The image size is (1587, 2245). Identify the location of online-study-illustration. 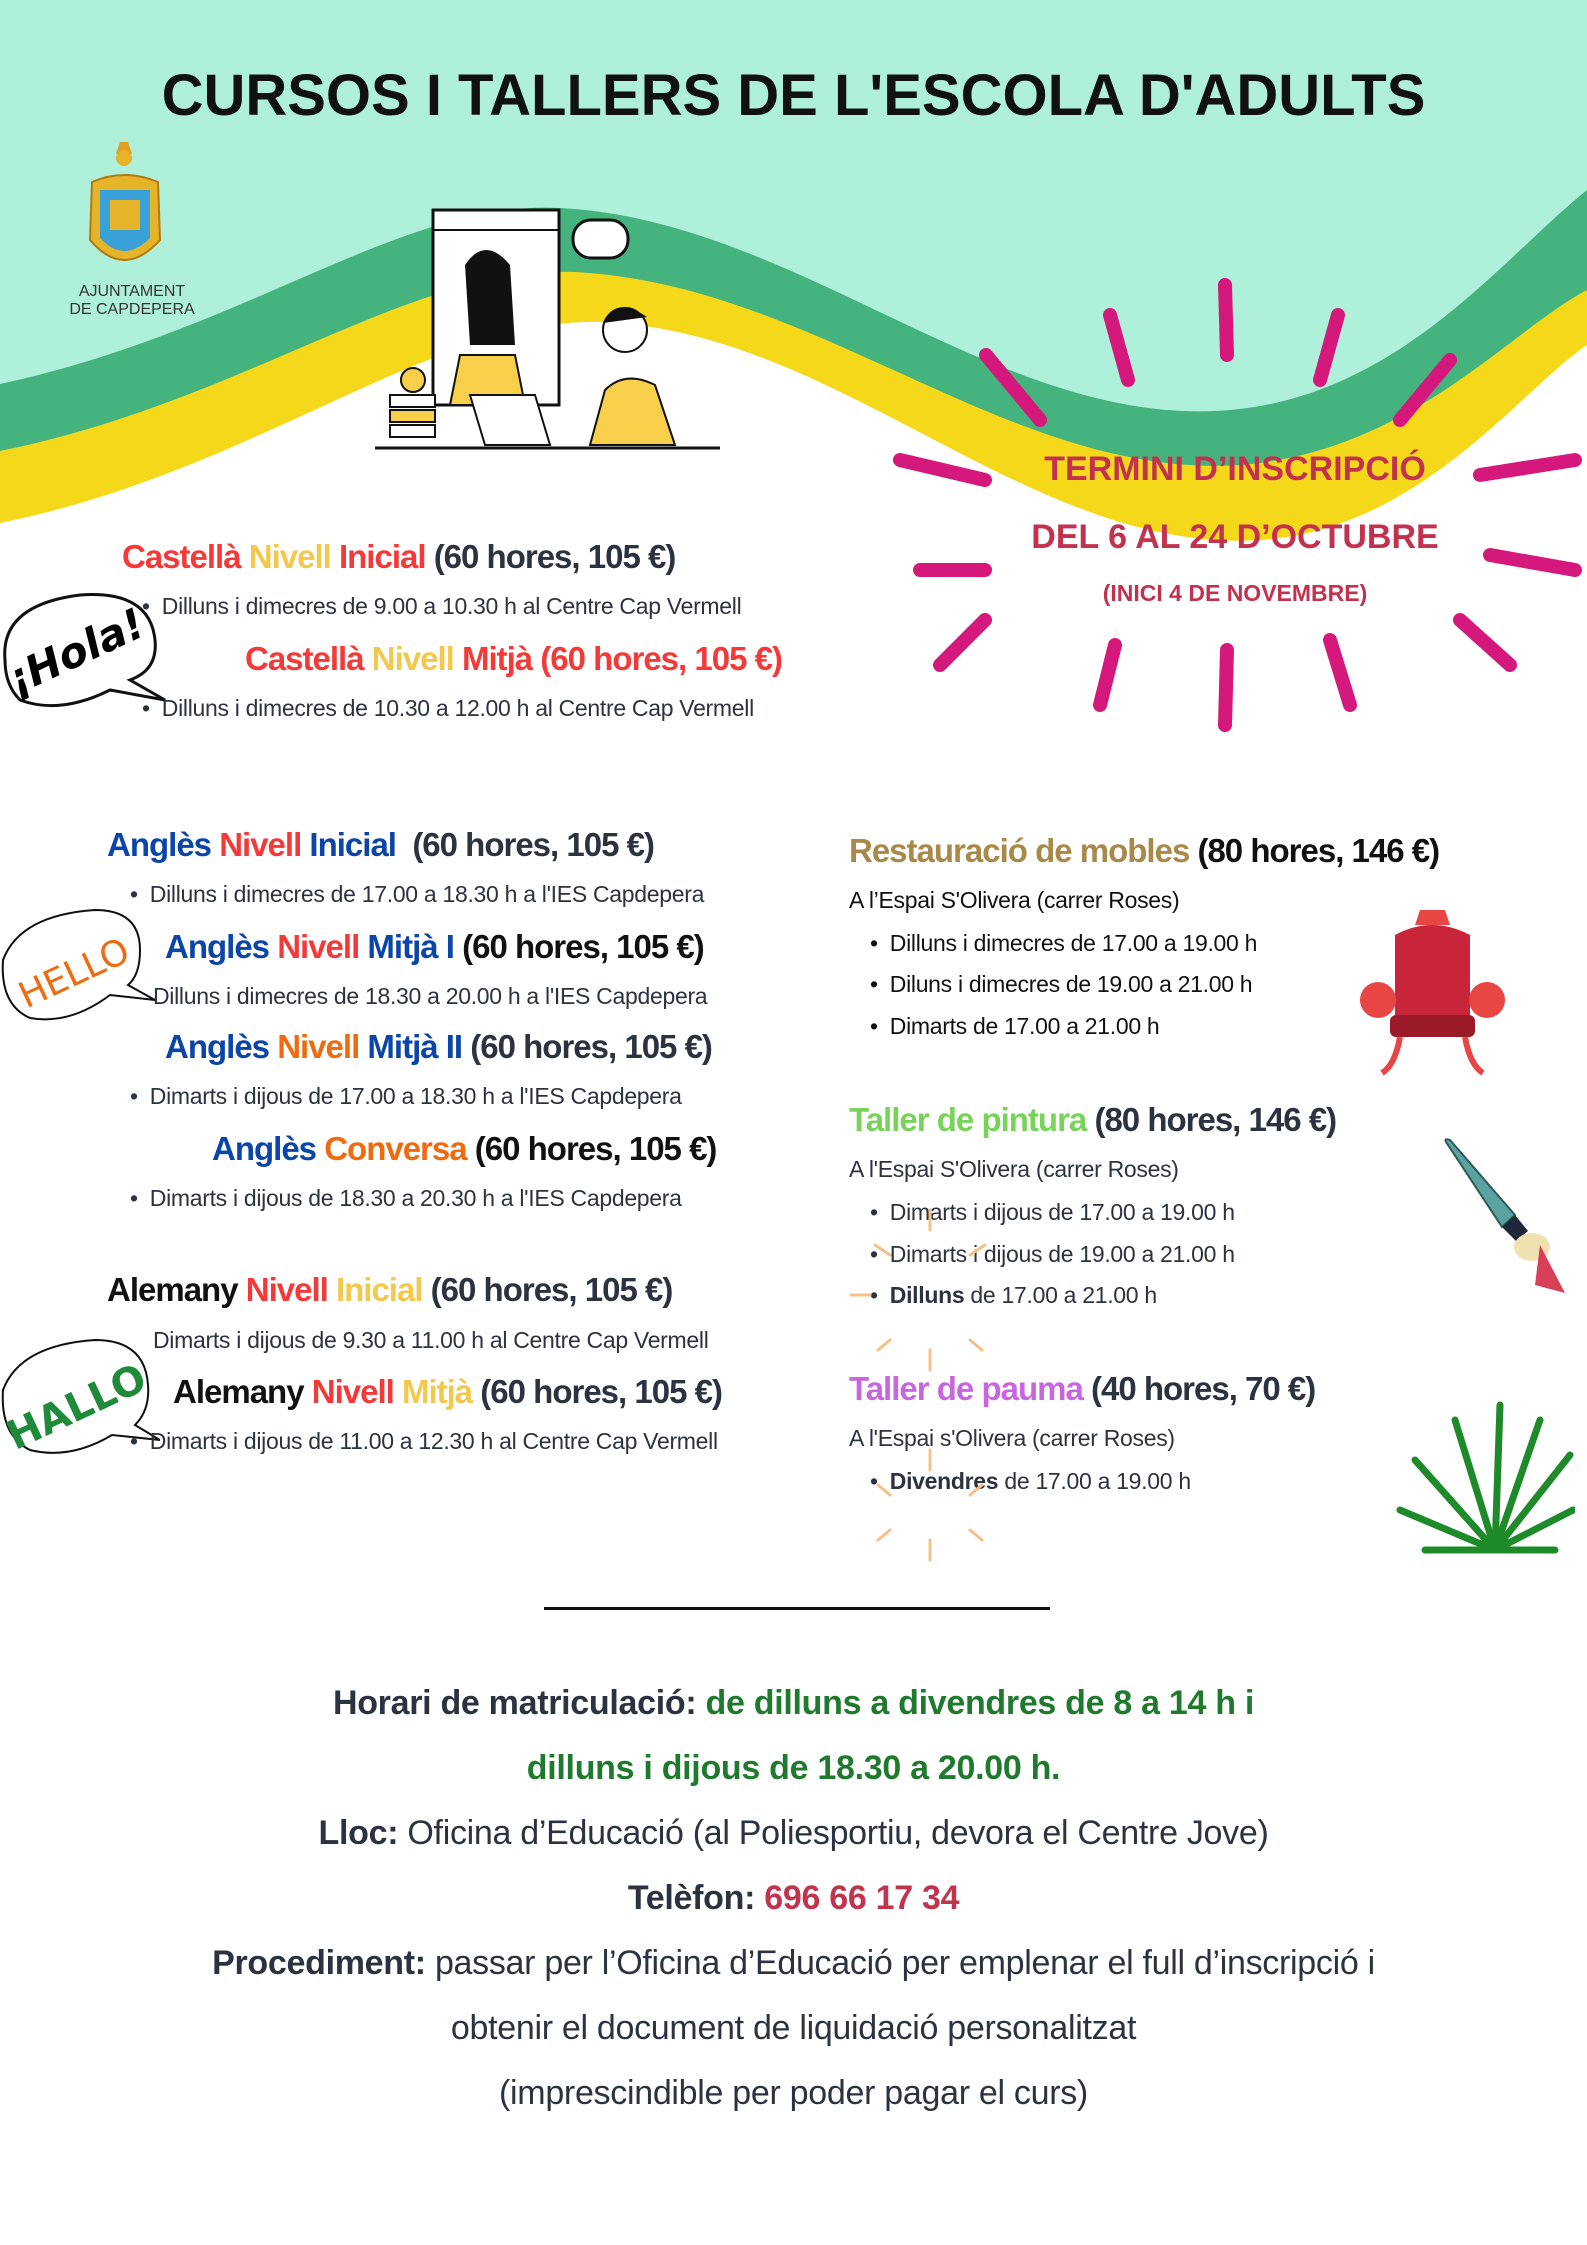
(547, 329).